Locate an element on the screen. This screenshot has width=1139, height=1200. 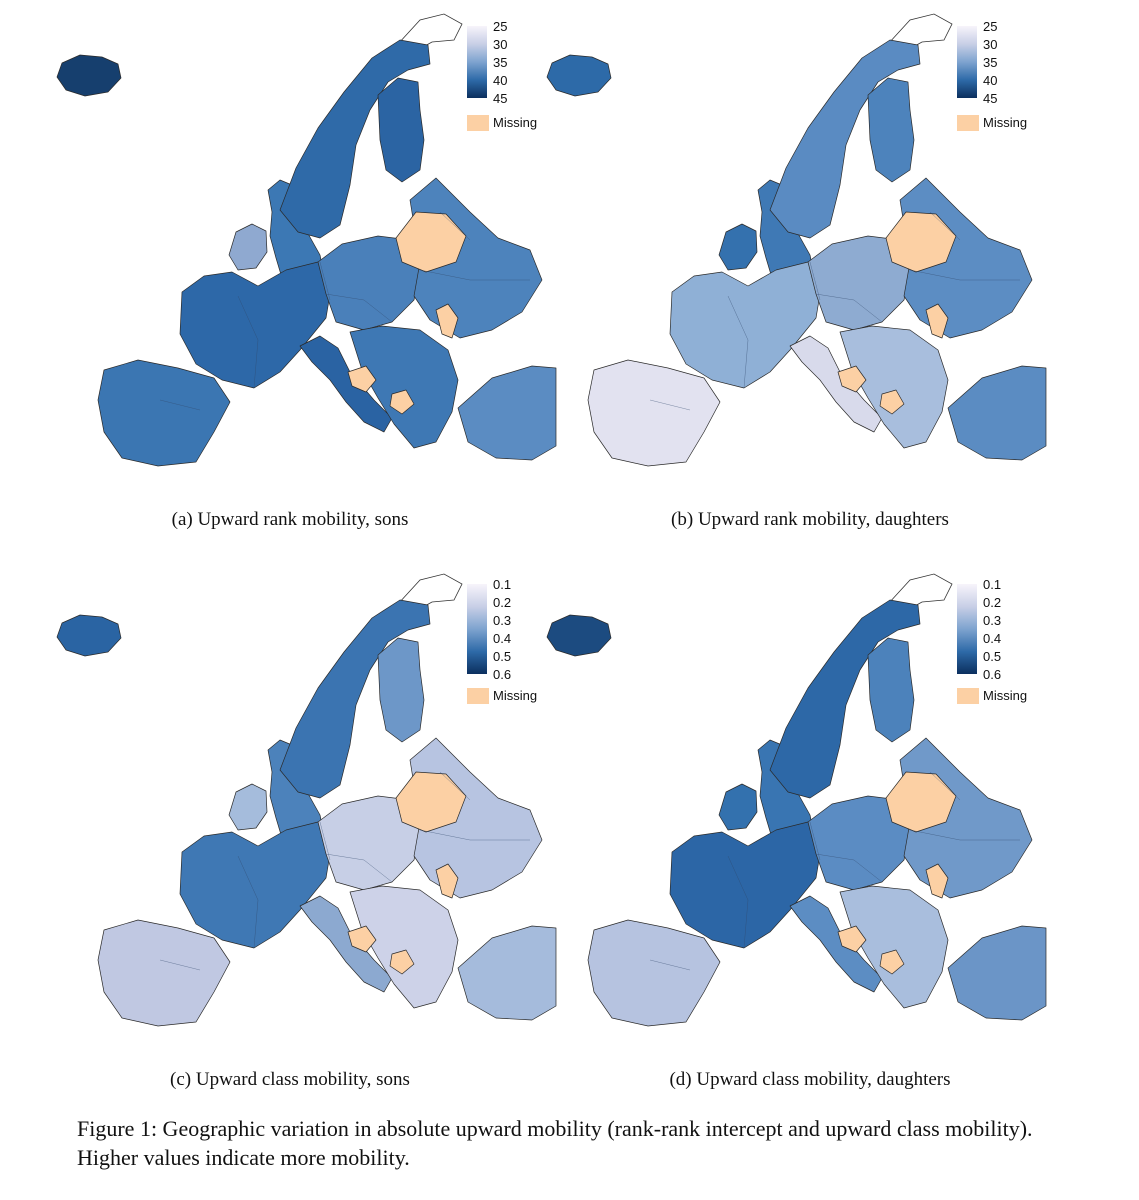
panel-caption: (d) Upward class mobility, daughters is located at coordinates (810, 1079).